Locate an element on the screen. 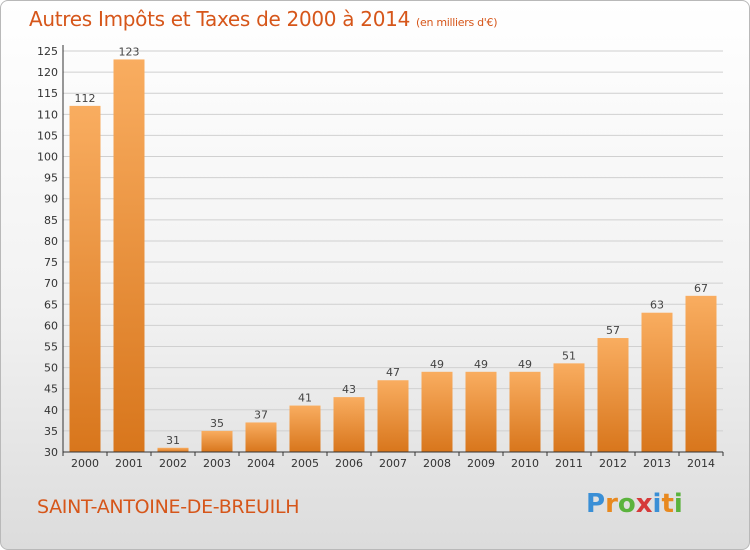  x-tick-label: 2008 is located at coordinates (437, 463).